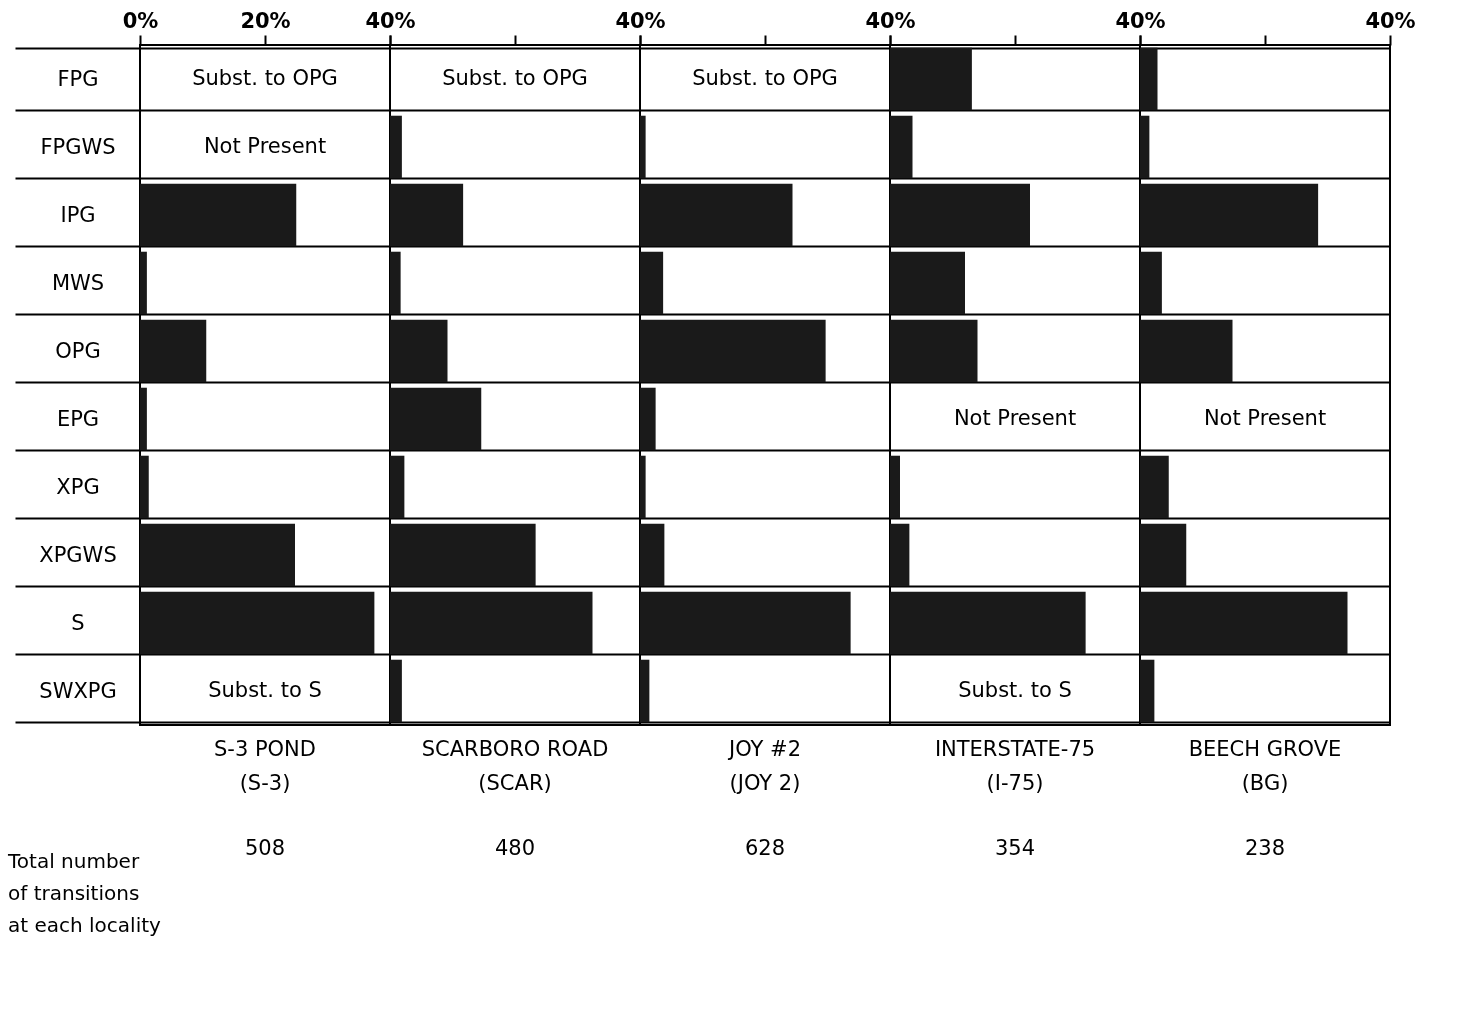  I want to click on text: 480, so click(515, 848).